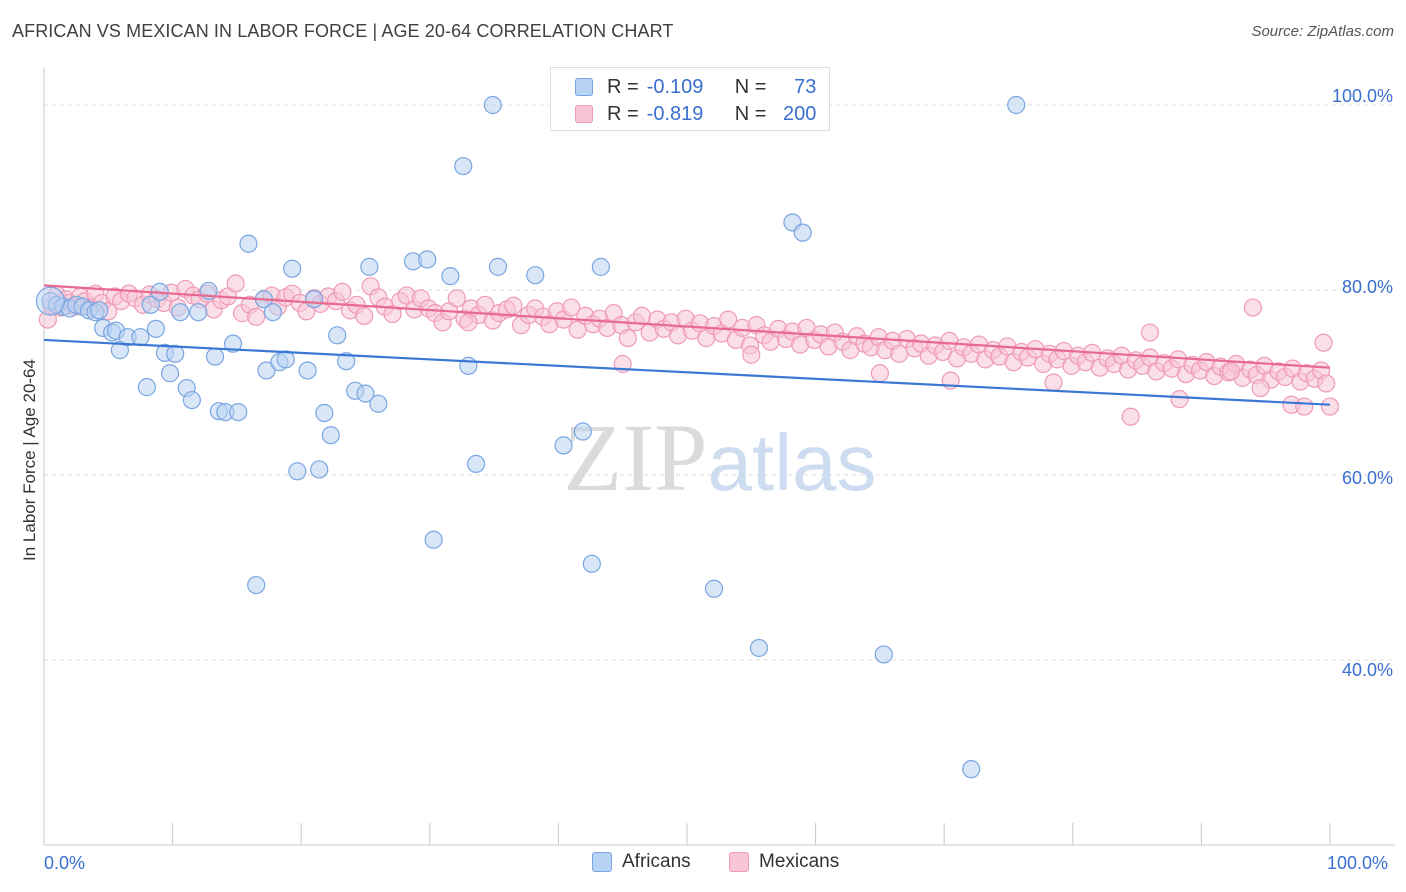 The height and width of the screenshot is (892, 1406). What do you see at coordinates (584, 87) in the screenshot?
I see `africans-swatch` at bounding box center [584, 87].